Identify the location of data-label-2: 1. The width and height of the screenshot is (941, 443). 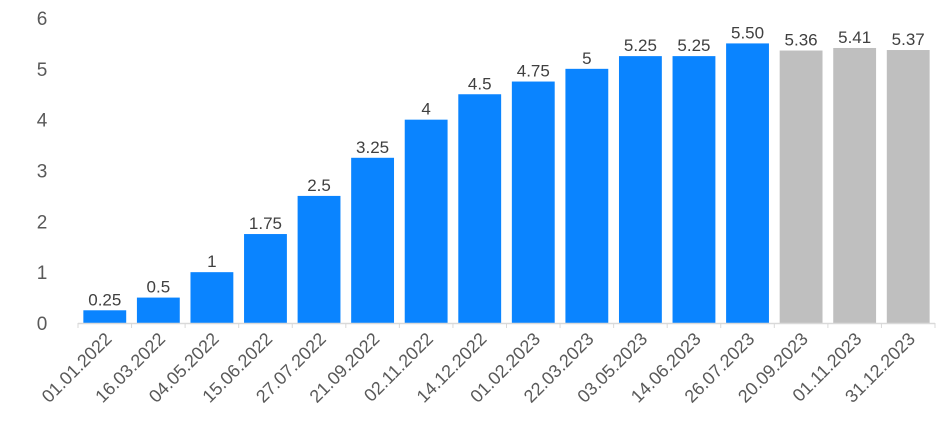
(211, 261).